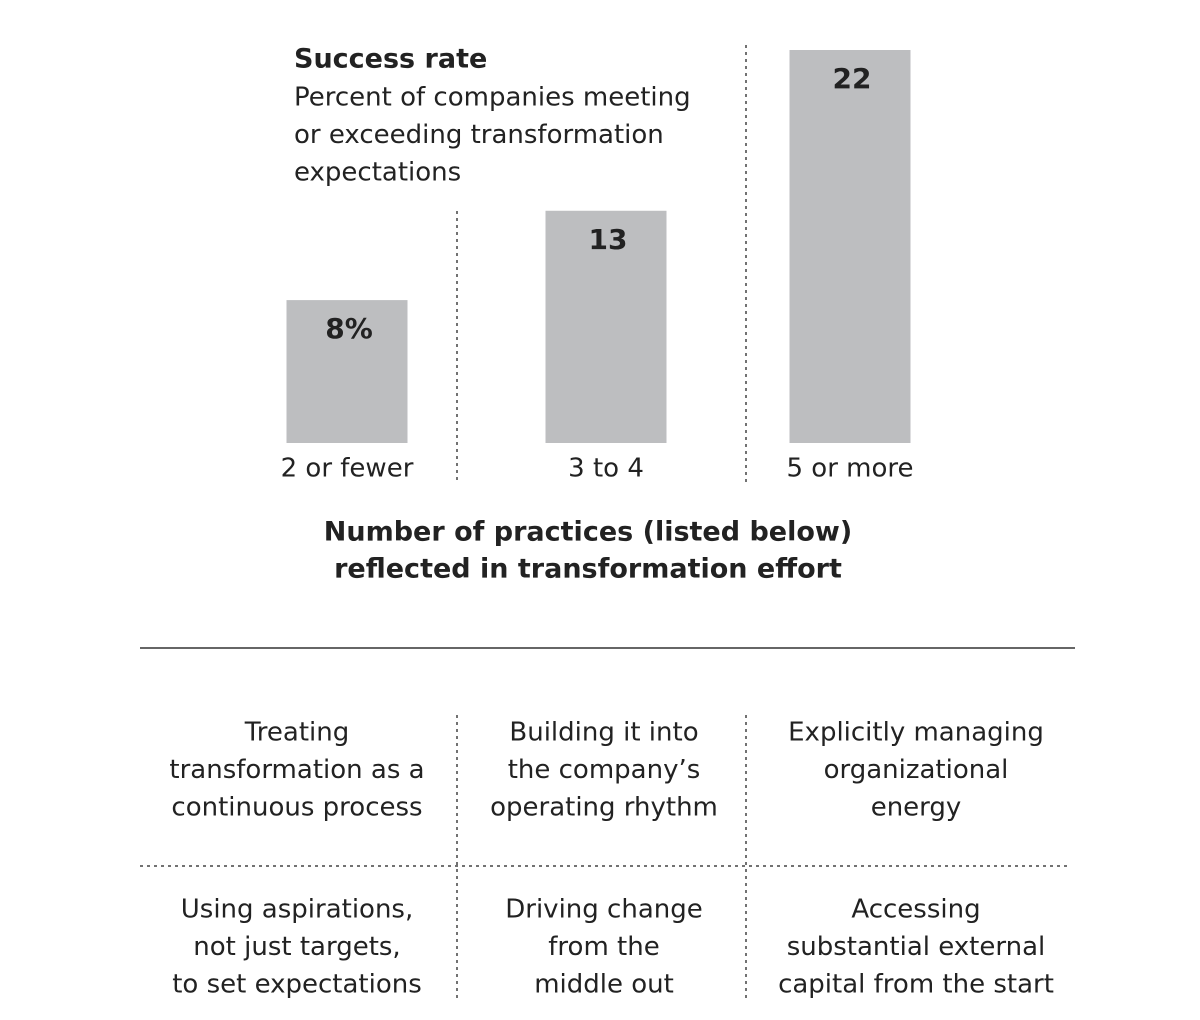  What do you see at coordinates (603, 947) in the screenshot?
I see `practice-text: from the` at bounding box center [603, 947].